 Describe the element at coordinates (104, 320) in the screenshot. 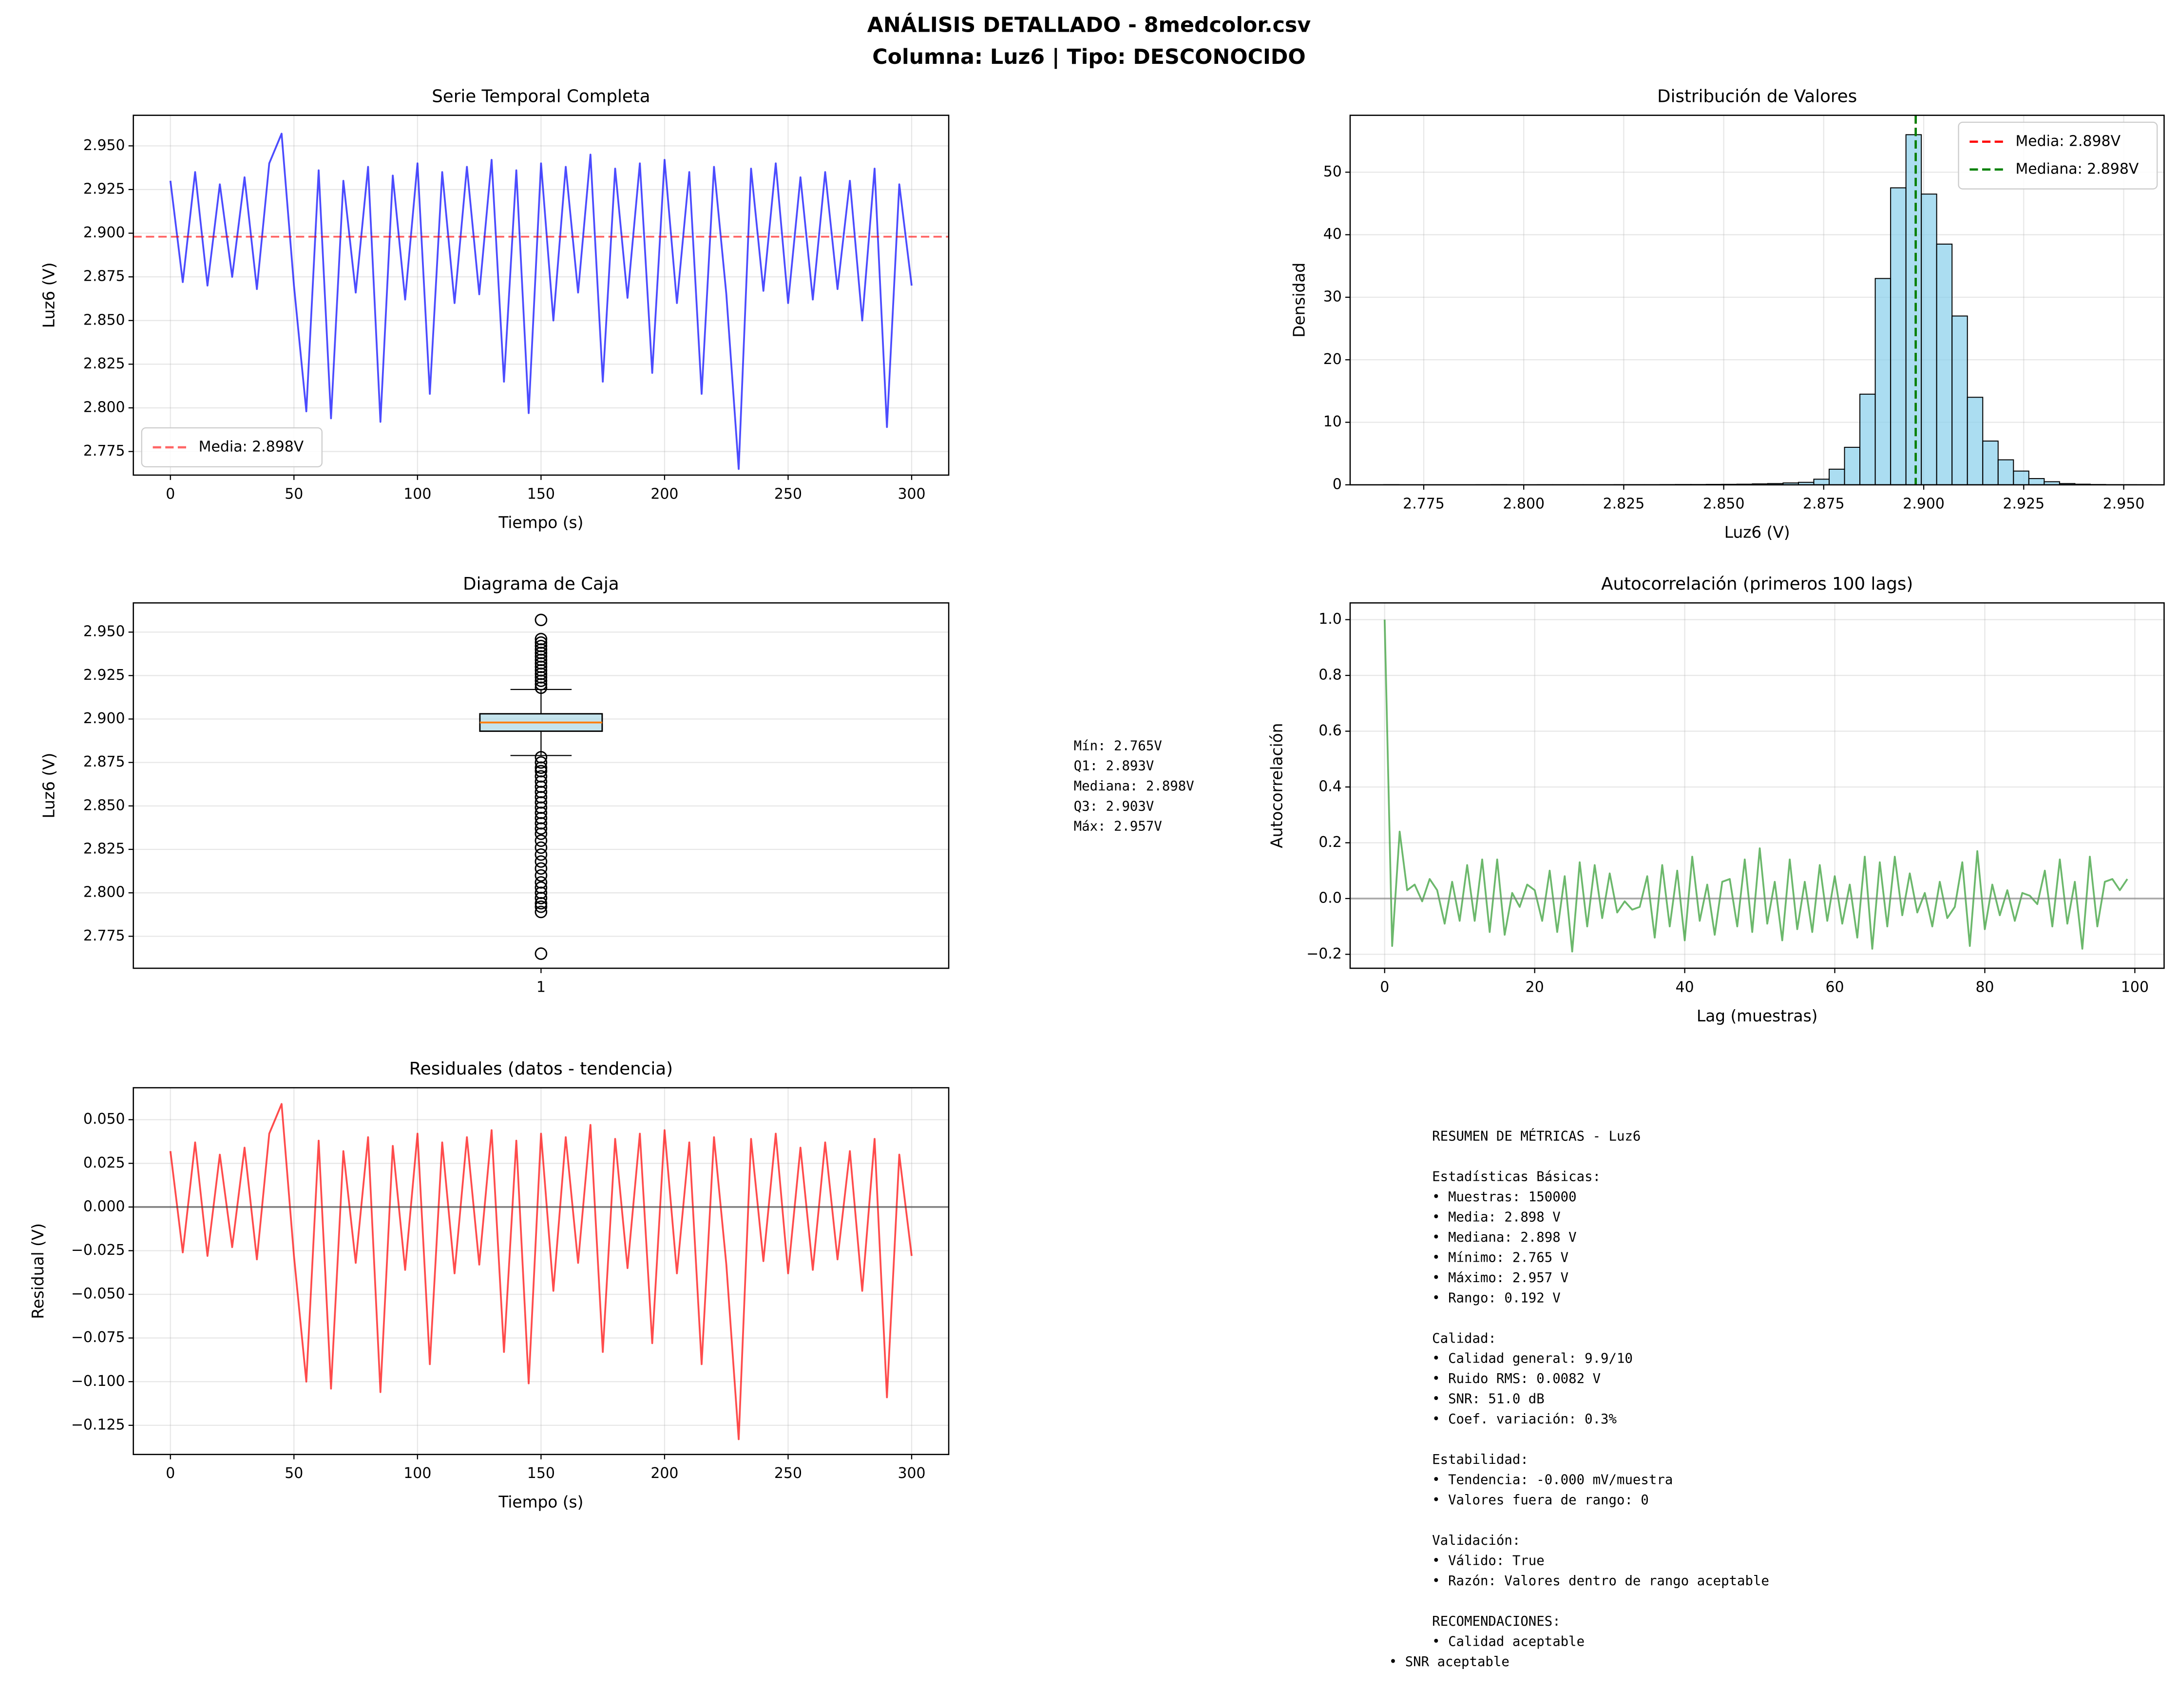

I see `y-tick-label: 2.850` at that location.